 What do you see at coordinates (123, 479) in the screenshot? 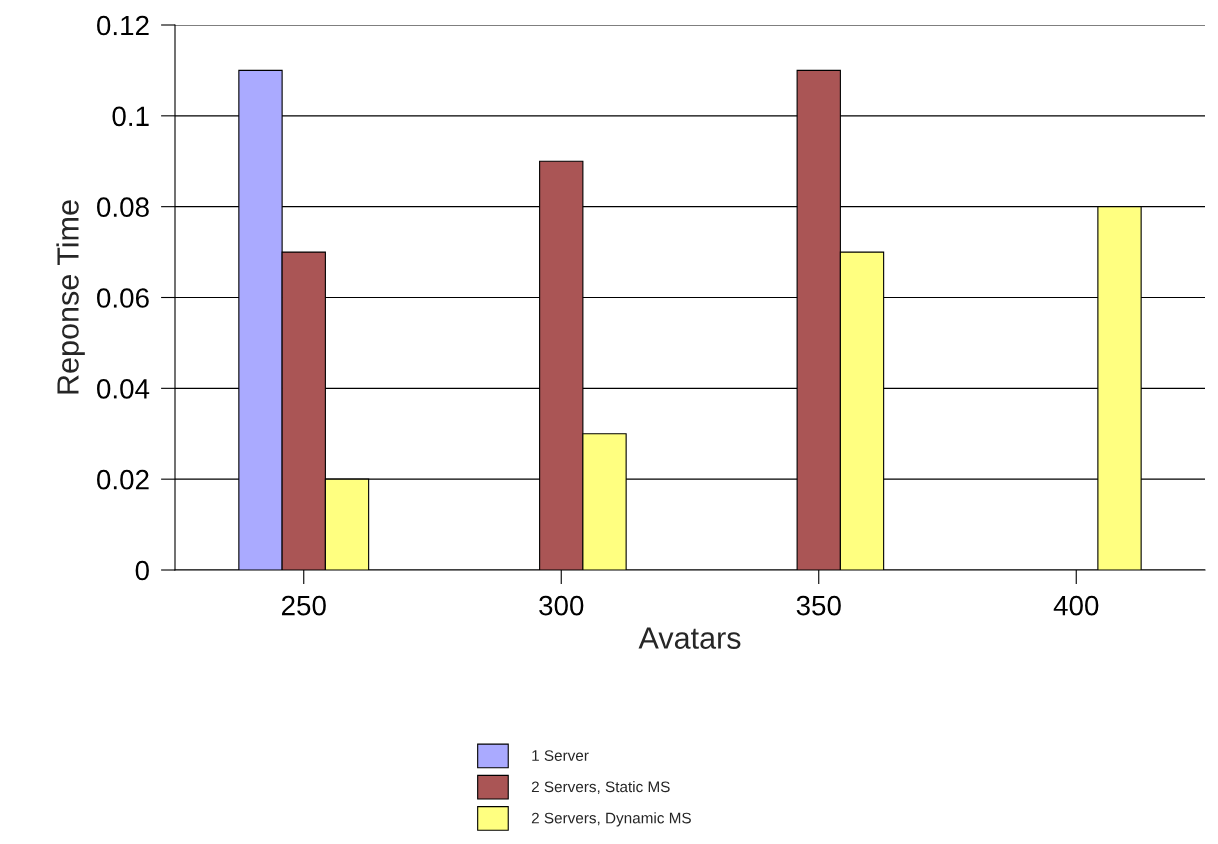
I see `y-tick-label: 0.02` at bounding box center [123, 479].